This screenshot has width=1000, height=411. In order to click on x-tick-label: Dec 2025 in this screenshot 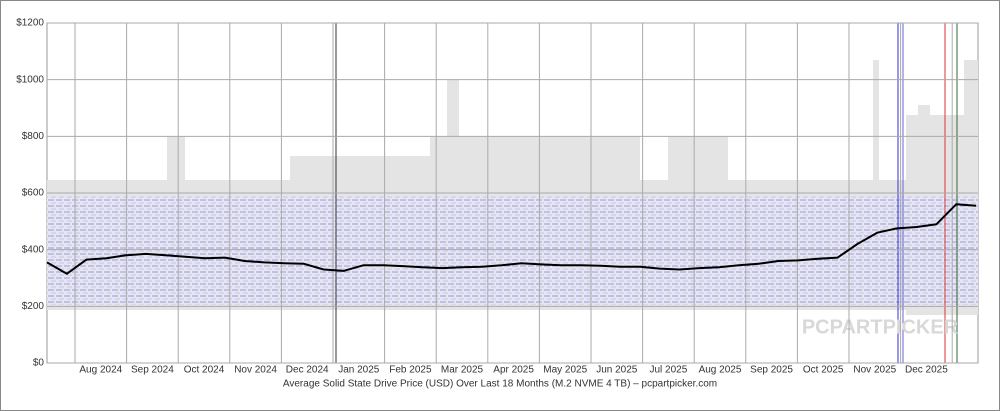, I will do `click(926, 370)`.